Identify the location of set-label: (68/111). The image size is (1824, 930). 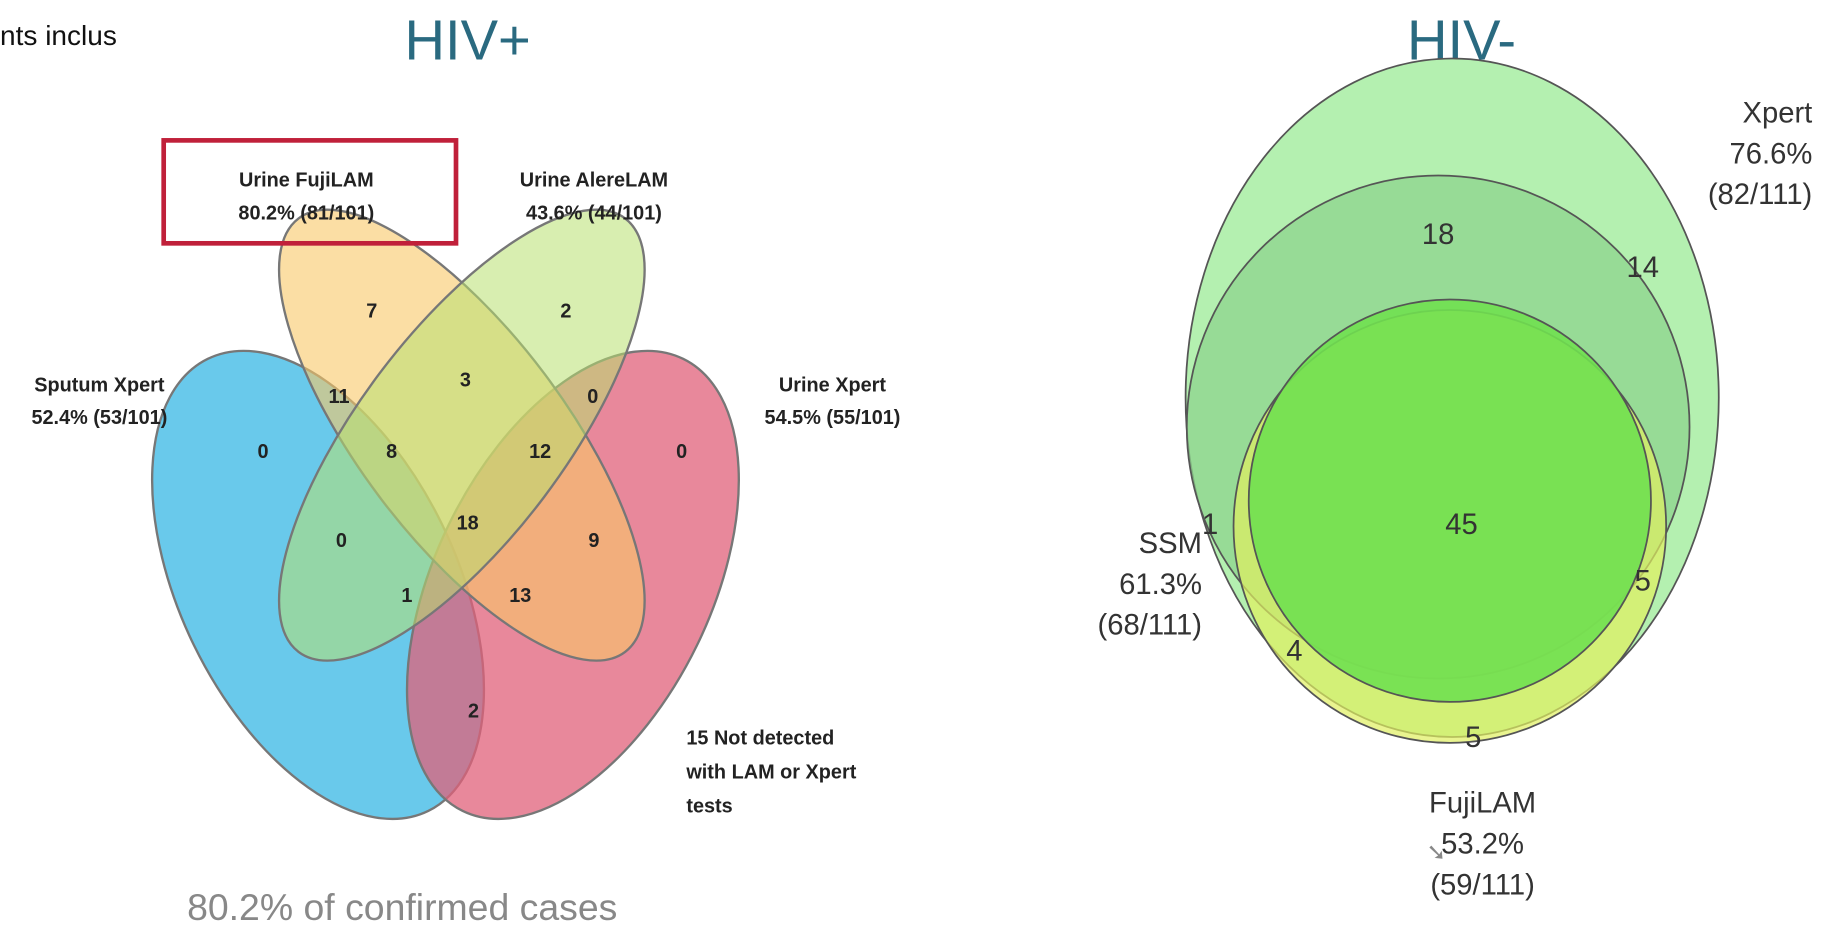
(1149, 626).